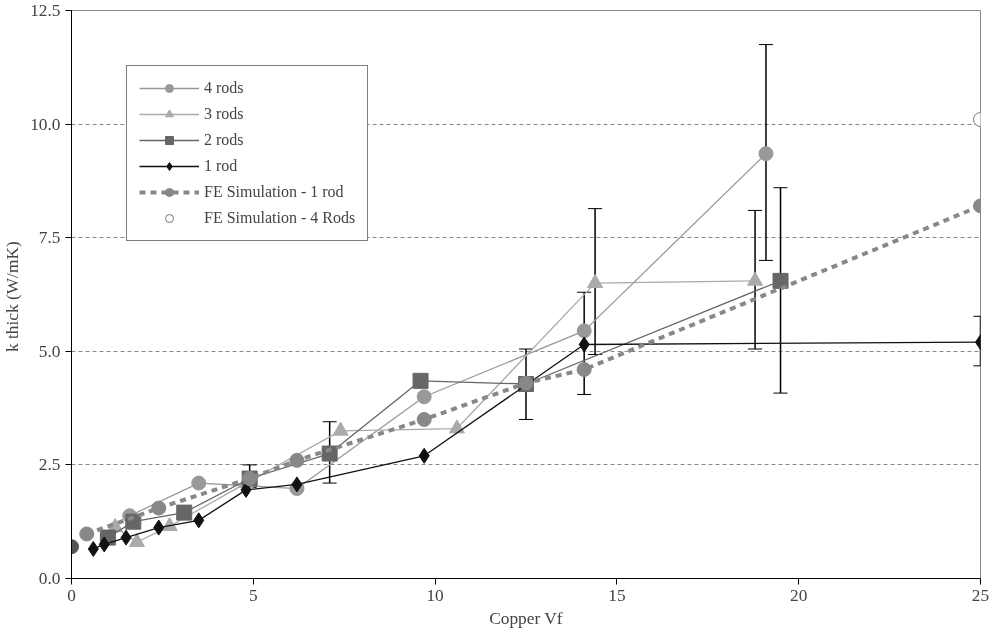 The image size is (1004, 638). What do you see at coordinates (253, 595) in the screenshot?
I see `x-tick-label: 5` at bounding box center [253, 595].